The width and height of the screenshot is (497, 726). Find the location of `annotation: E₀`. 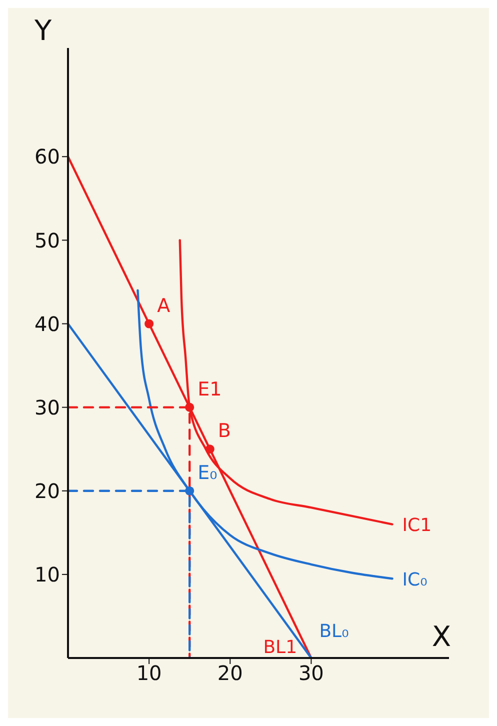

annotation: E₀ is located at coordinates (208, 473).